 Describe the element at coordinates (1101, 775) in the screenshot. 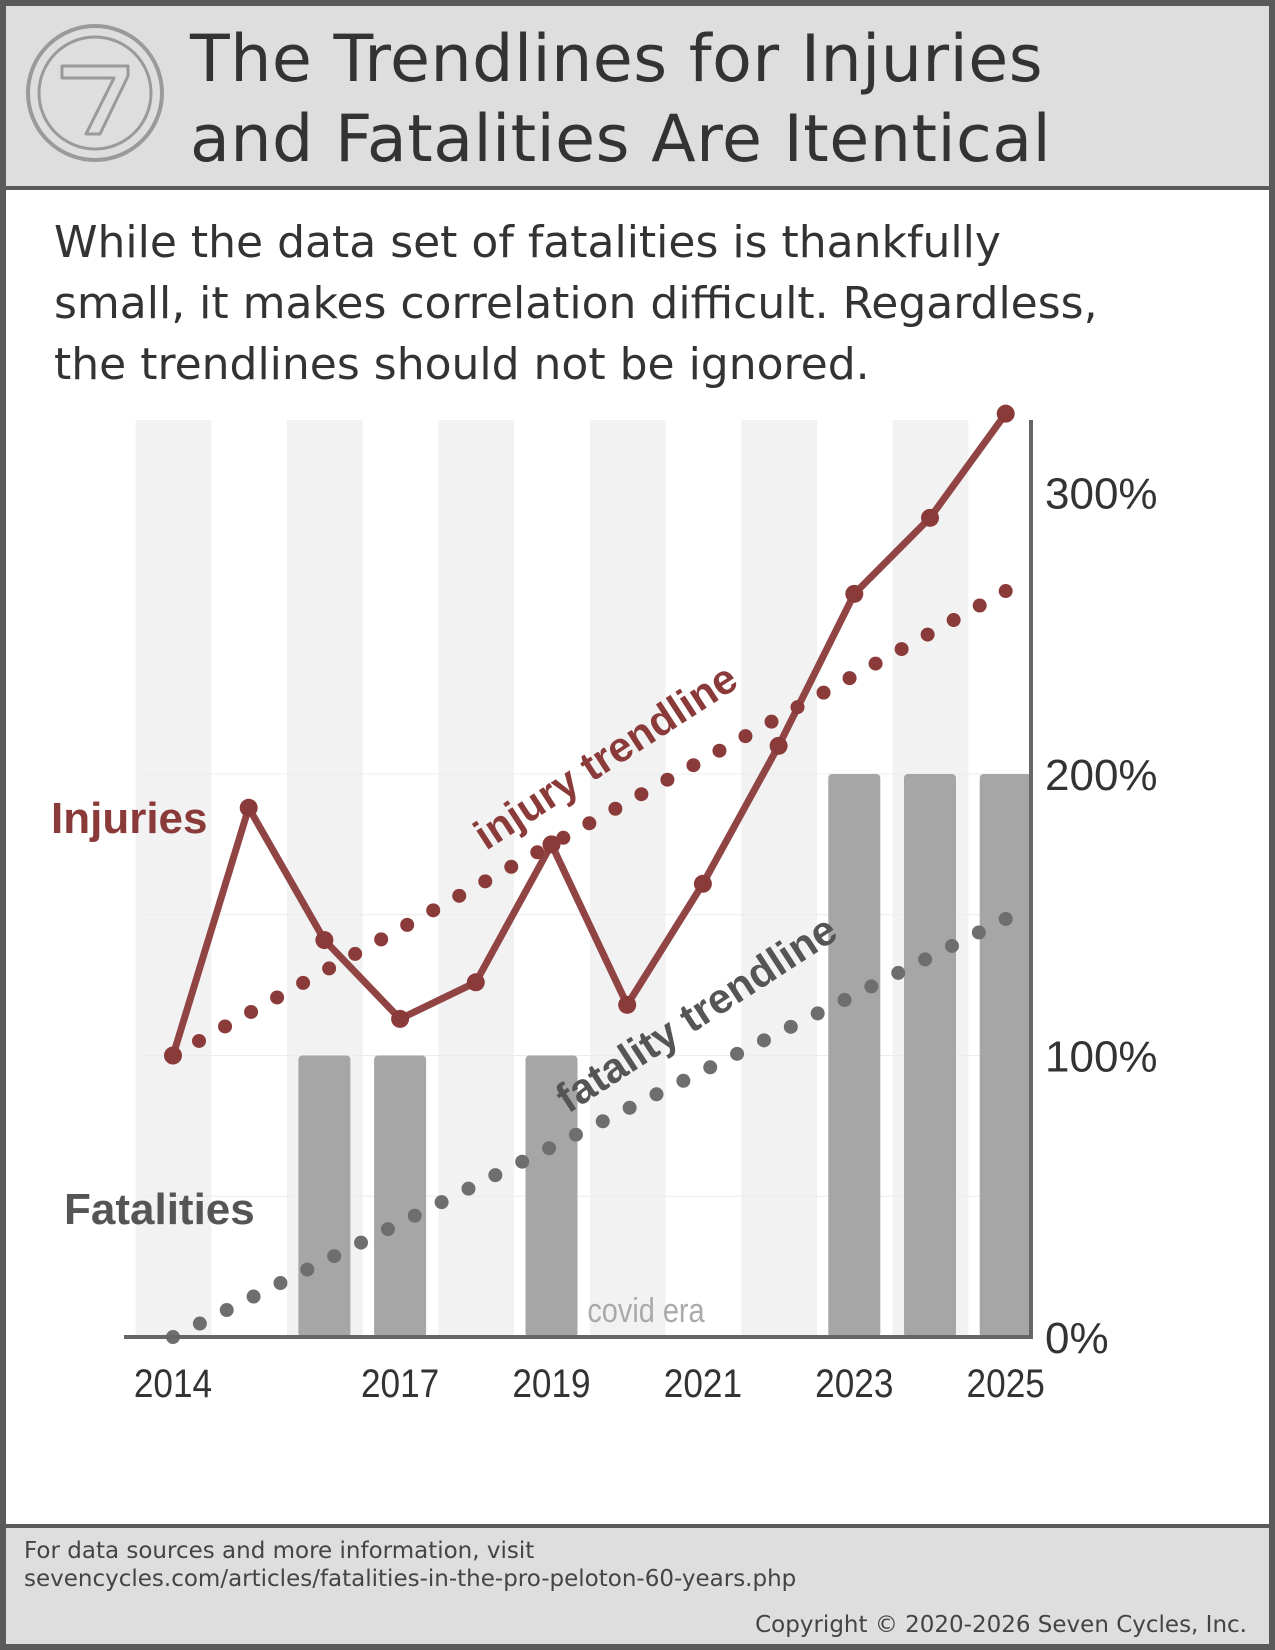

I see `y-tick-label: 200%` at that location.